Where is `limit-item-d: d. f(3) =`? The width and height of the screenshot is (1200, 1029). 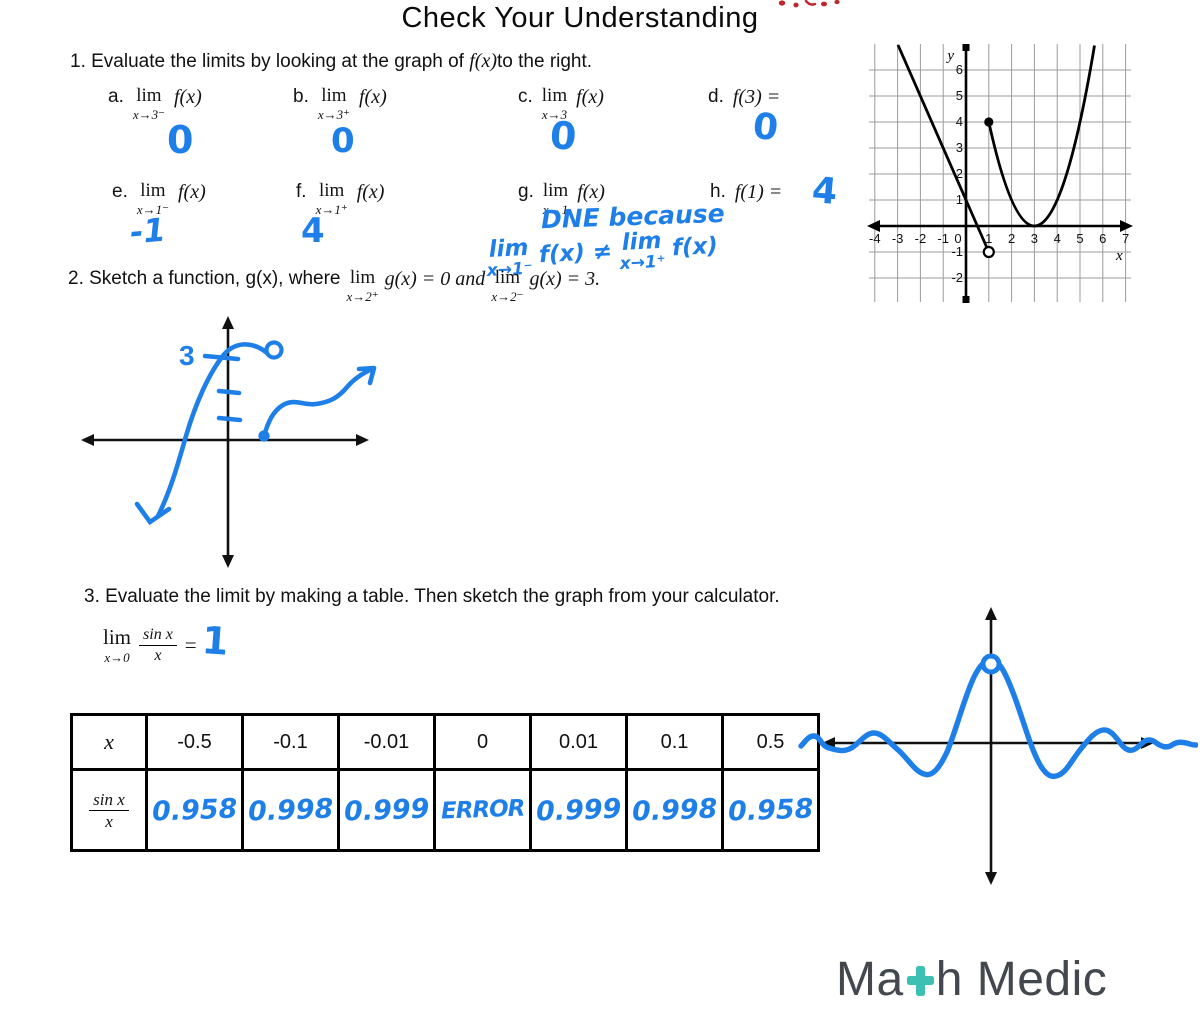
limit-item-d: d. f(3) = is located at coordinates (744, 97).